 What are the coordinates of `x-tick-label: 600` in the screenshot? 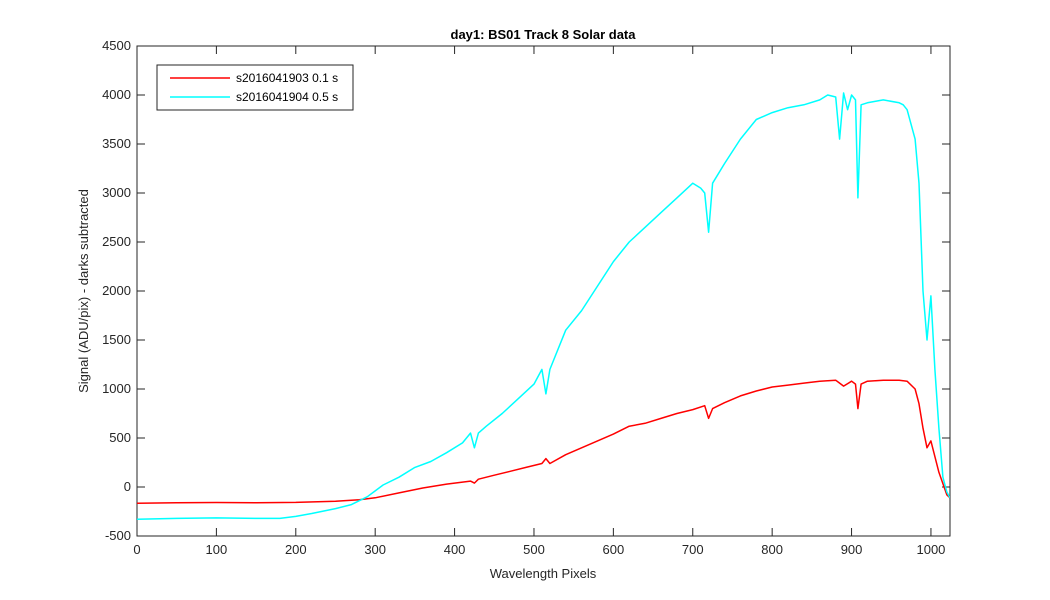 It's located at (614, 549).